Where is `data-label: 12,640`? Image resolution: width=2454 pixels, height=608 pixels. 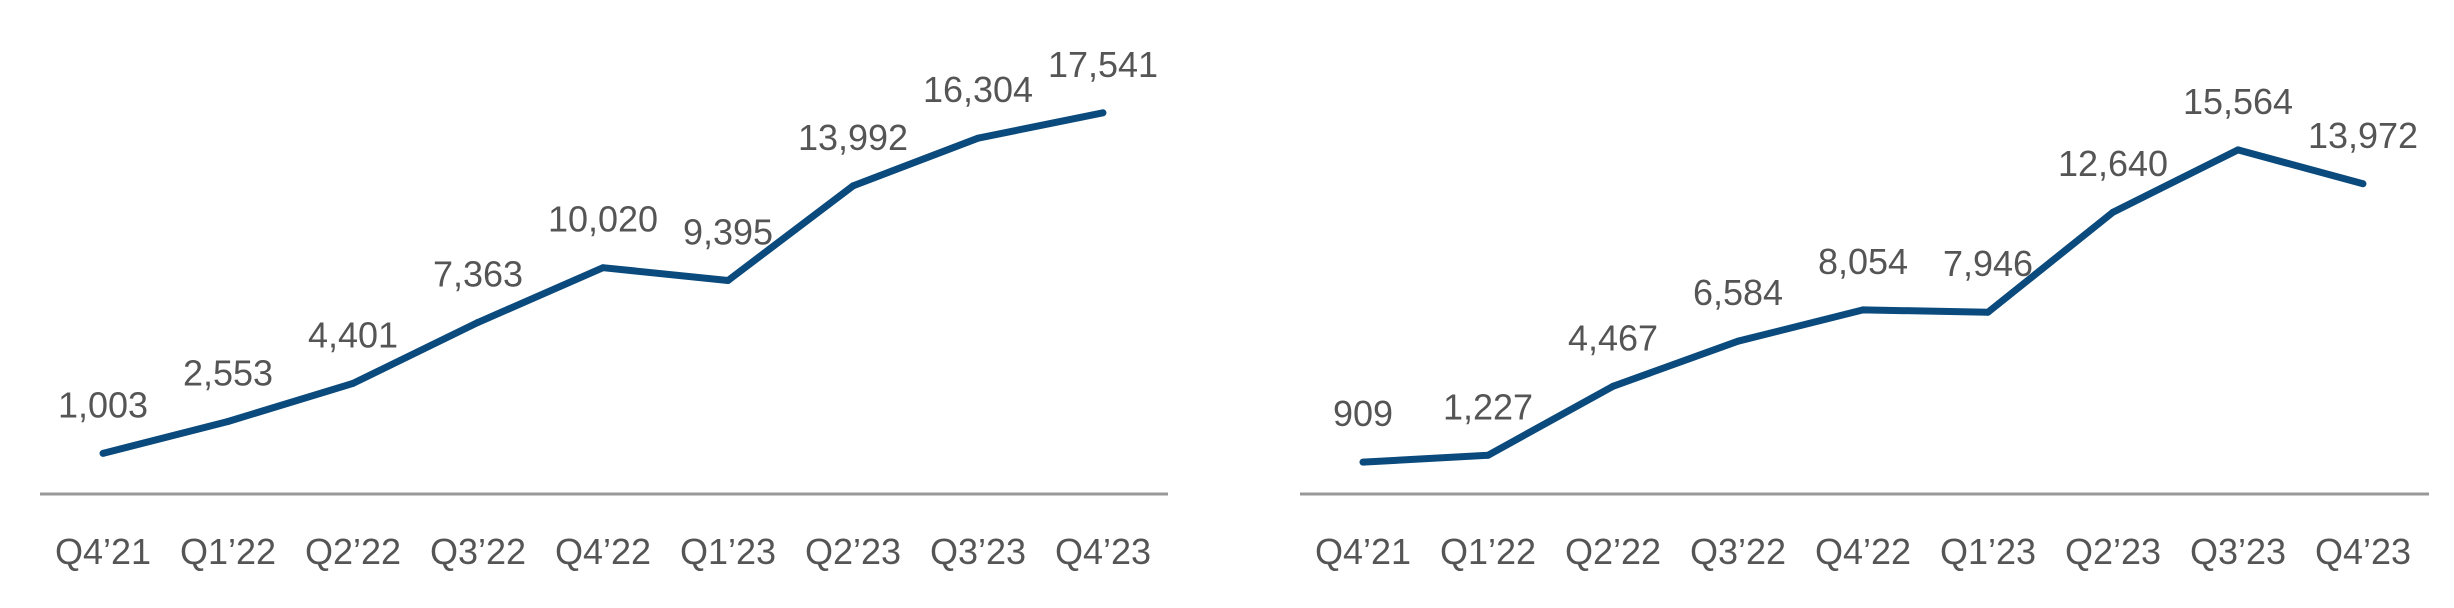
data-label: 12,640 is located at coordinates (2113, 163).